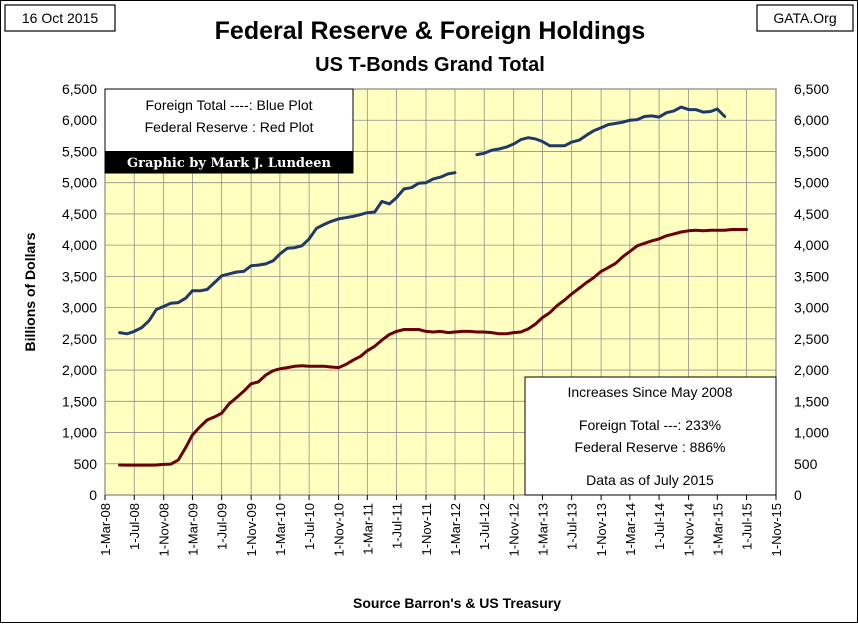 This screenshot has height=627, width=858. Describe the element at coordinates (79, 401) in the screenshot. I see `y-tick-label-left: 1,500` at that location.